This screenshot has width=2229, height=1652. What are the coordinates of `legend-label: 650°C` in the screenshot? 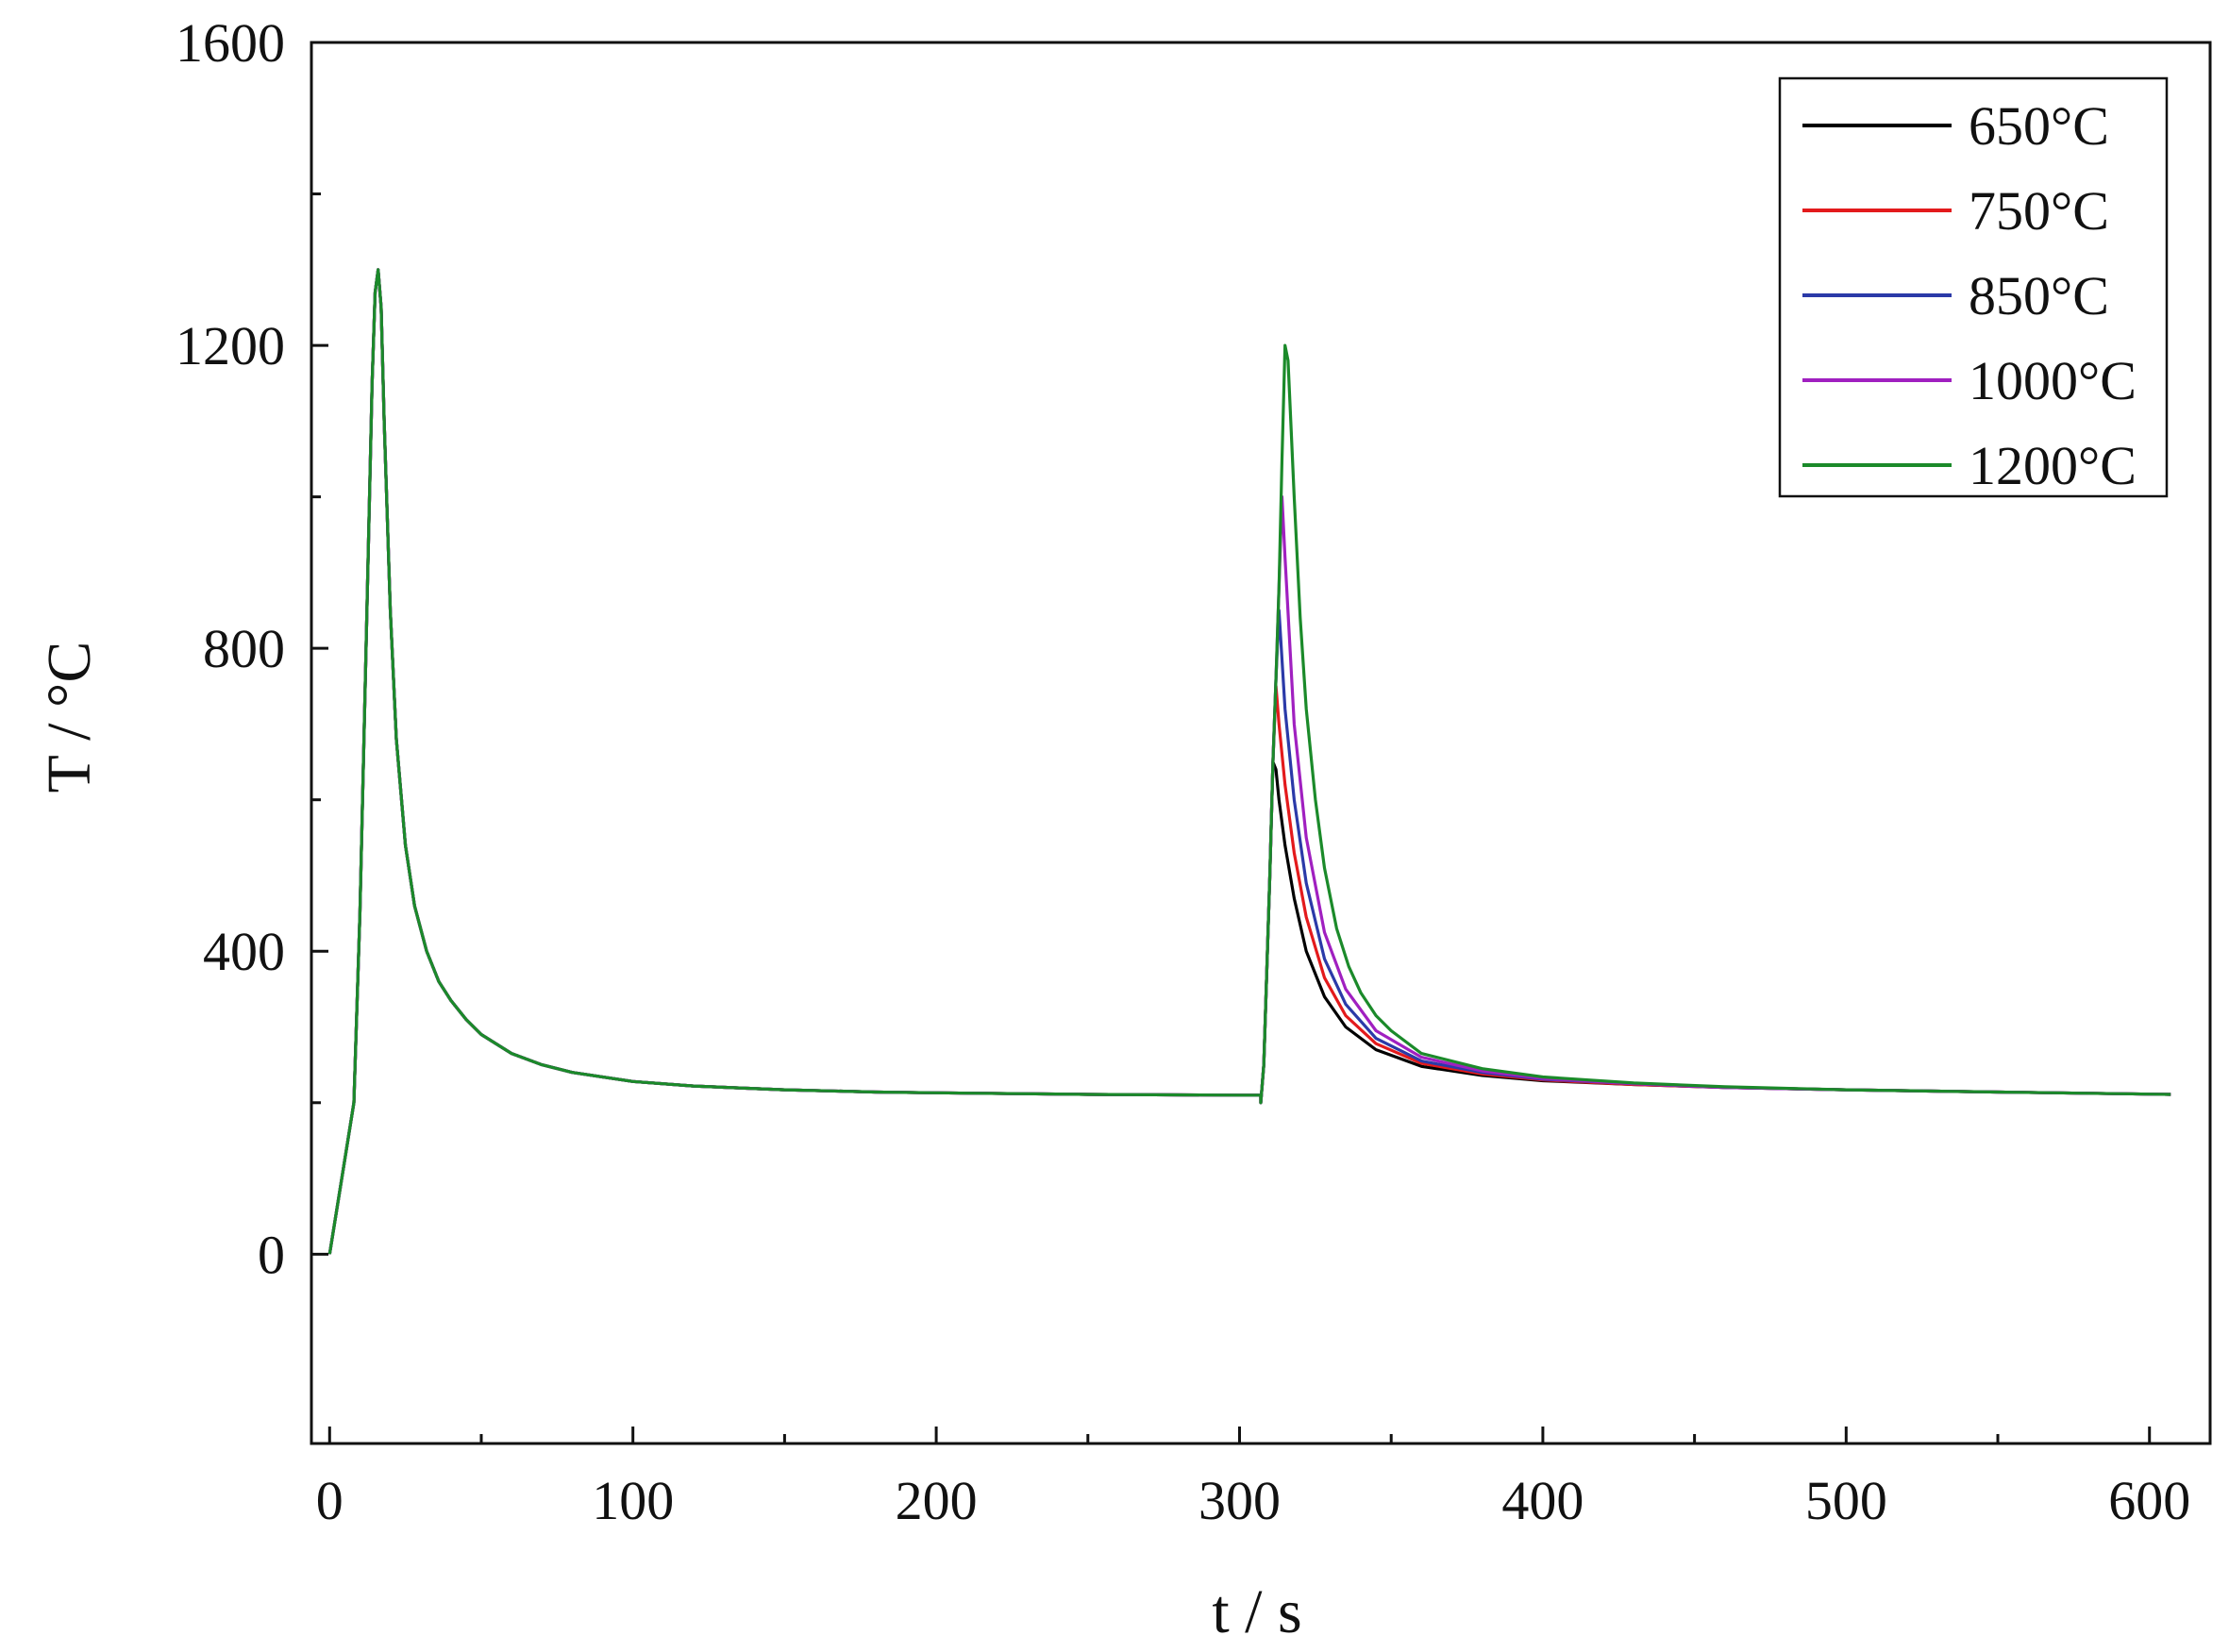 It's located at (2039, 126).